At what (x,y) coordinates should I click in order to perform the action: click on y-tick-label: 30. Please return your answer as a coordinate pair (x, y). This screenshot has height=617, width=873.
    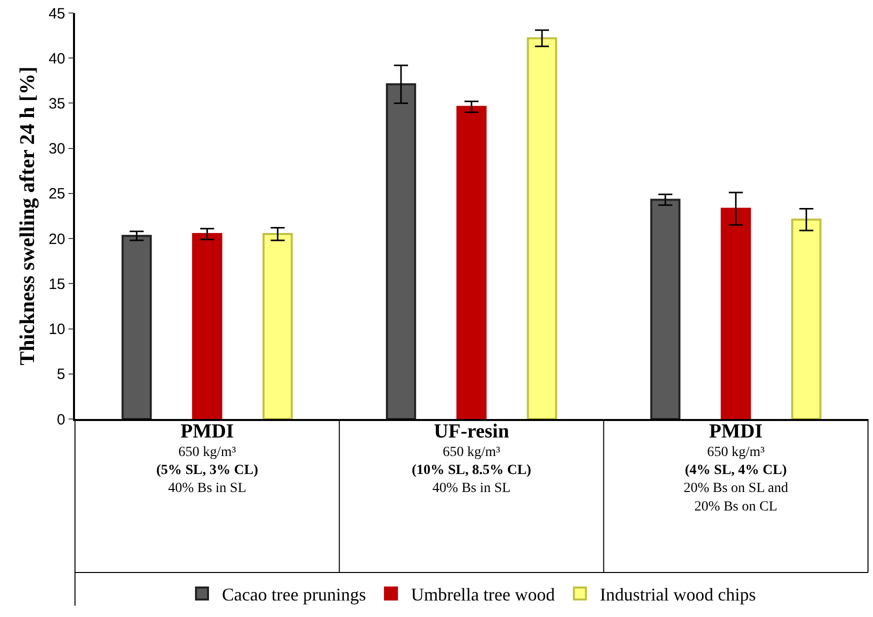
    Looking at the image, I should click on (57, 149).